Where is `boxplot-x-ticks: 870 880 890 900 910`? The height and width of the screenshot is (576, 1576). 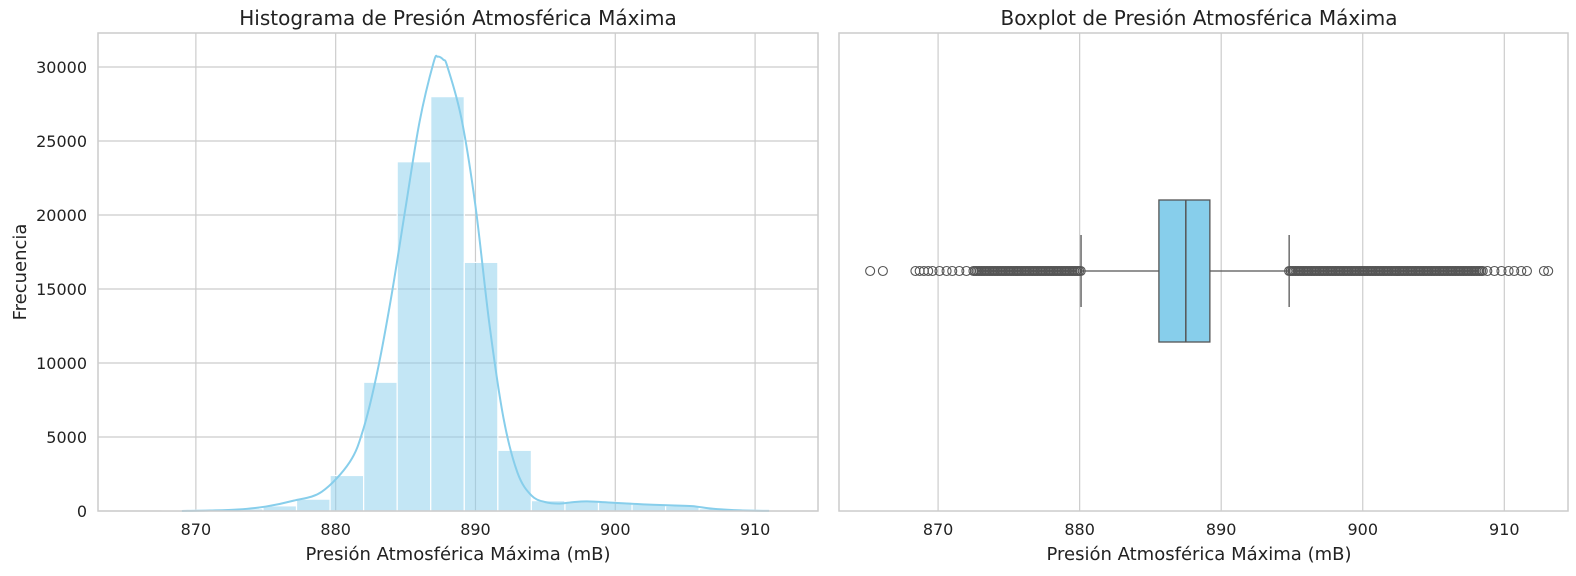 boxplot-x-ticks: 870 880 890 900 910 is located at coordinates (1221, 529).